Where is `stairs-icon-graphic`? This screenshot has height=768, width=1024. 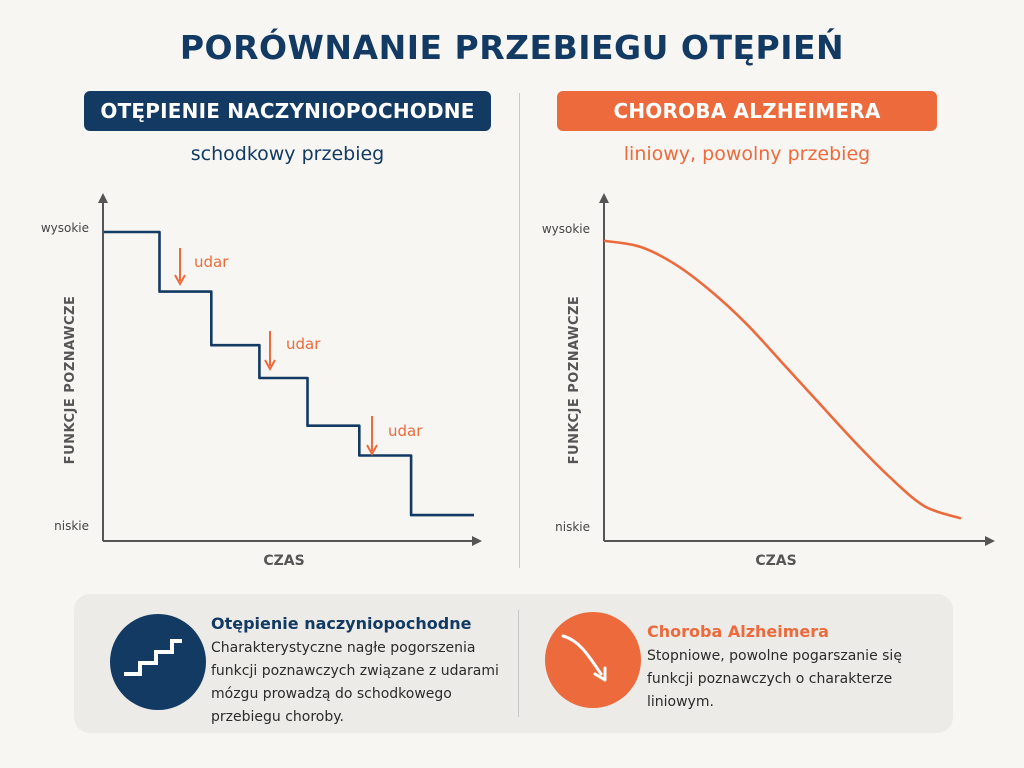
stairs-icon-graphic is located at coordinates (153, 657).